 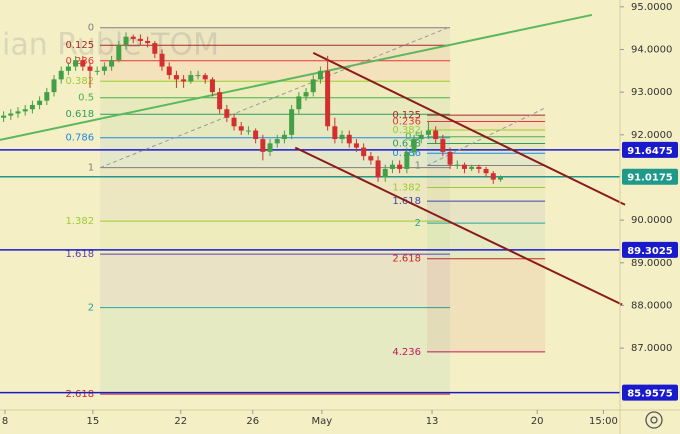 I want to click on x-tick-label: 15:00, so click(x=603, y=421).